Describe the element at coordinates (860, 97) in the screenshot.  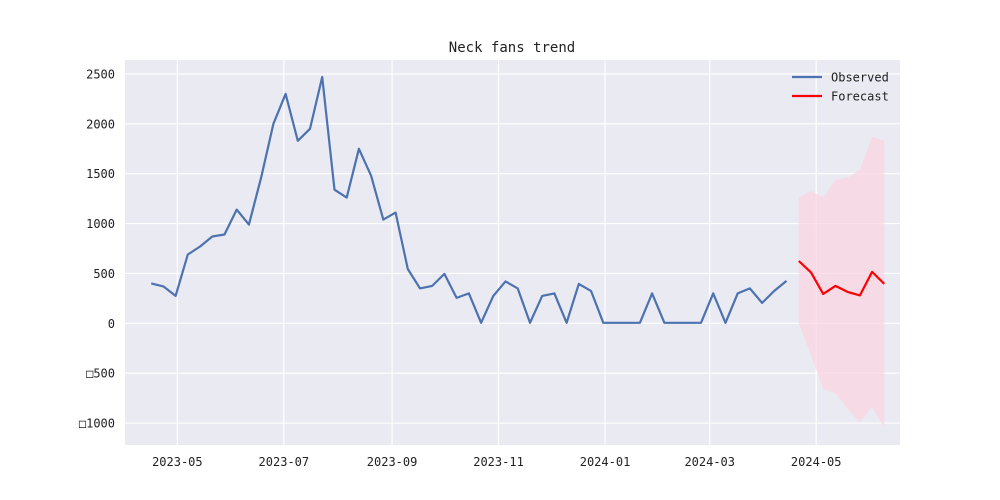
I see `legend-label-forecast: Forecast` at that location.